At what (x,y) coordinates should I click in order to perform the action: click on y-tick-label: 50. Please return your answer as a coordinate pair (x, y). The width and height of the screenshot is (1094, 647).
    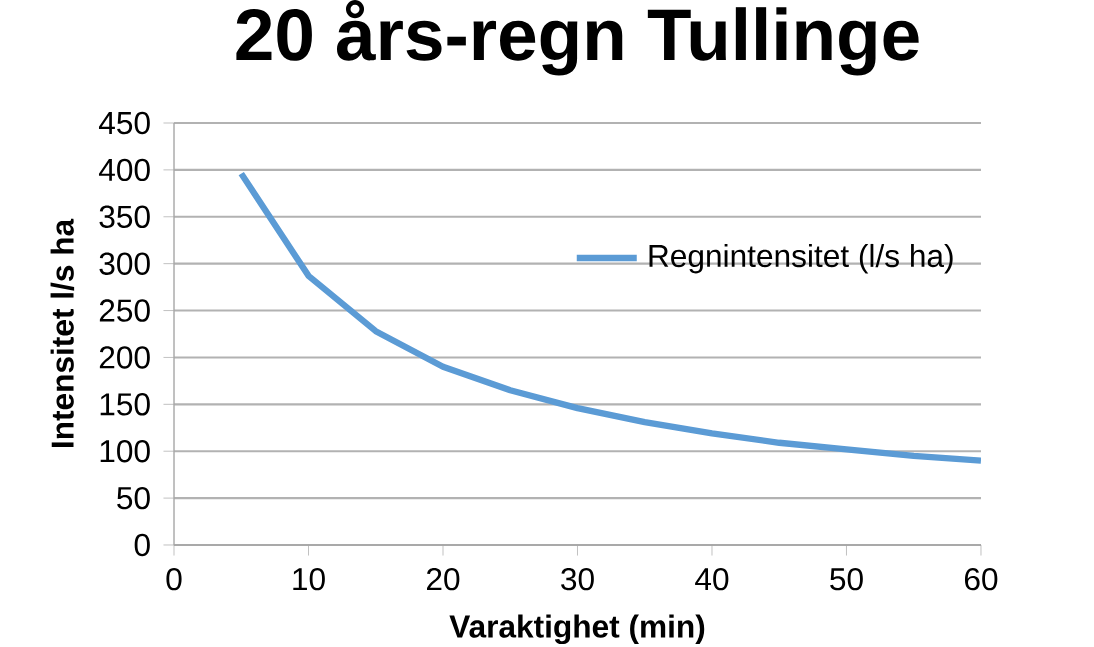
    Looking at the image, I should click on (133, 498).